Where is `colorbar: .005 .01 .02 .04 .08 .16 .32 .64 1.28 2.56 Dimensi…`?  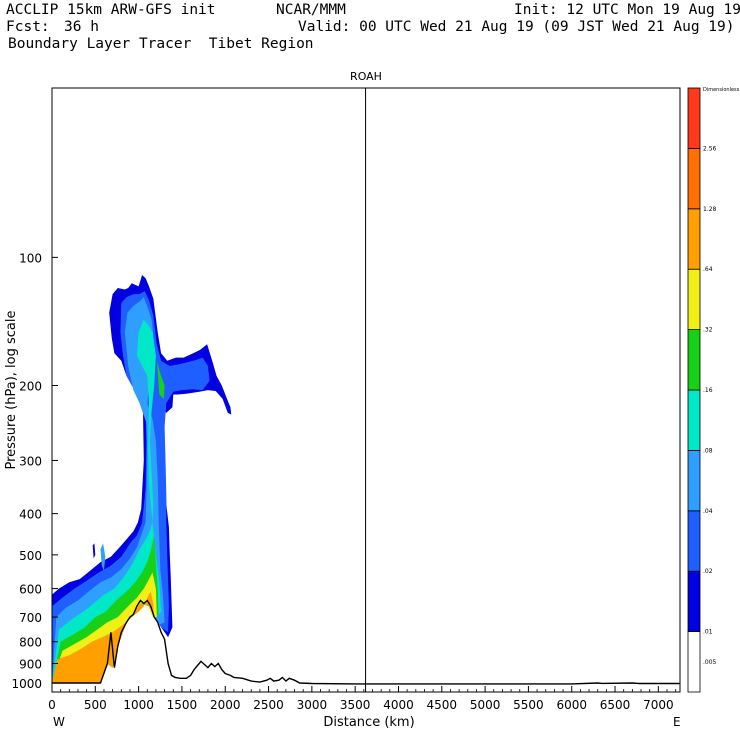 colorbar: .005 .01 .02 .04 .08 .16 .32 .64 1.28 2.56 Dimensi… is located at coordinates (713, 390).